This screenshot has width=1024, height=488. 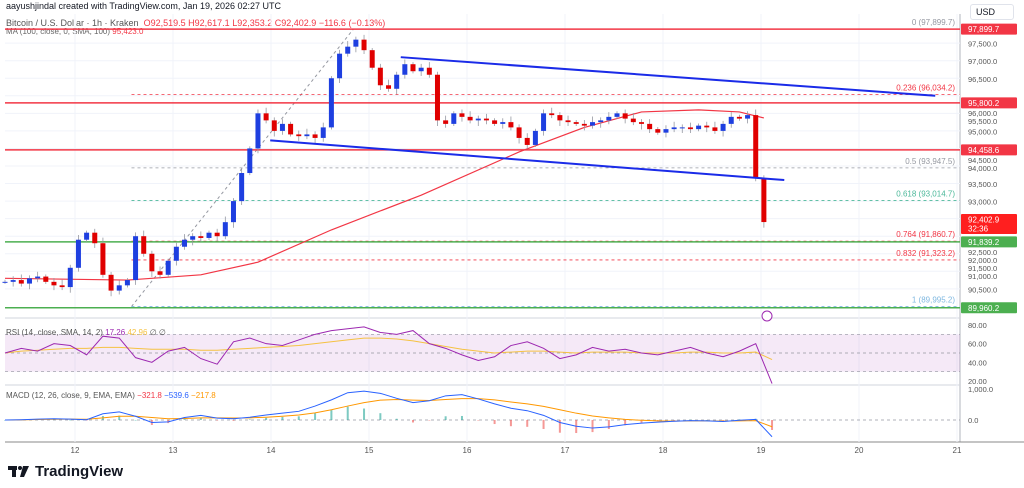 What do you see at coordinates (982, 131) in the screenshot?
I see `price-axis-label: 95,000.0` at bounding box center [982, 131].